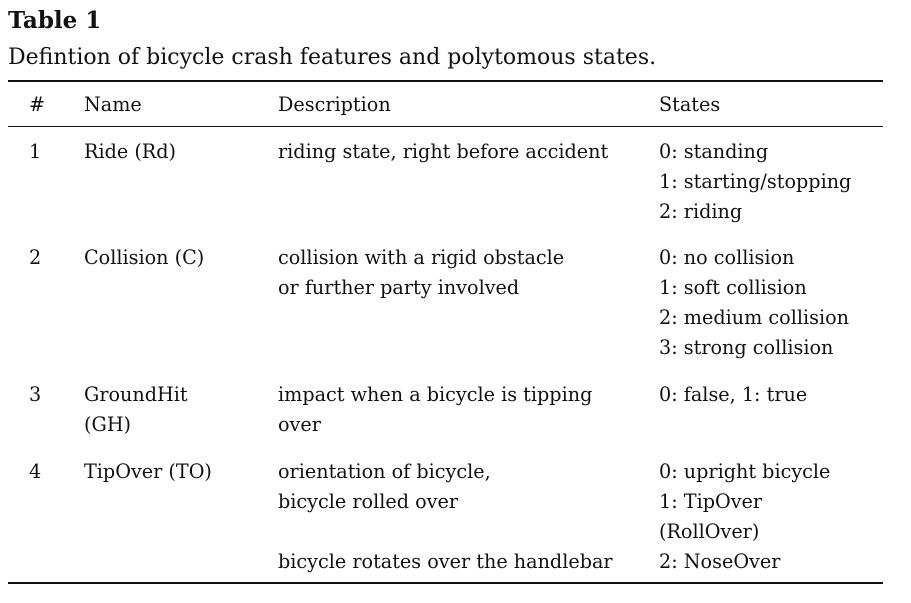  What do you see at coordinates (35, 394) in the screenshot?
I see `row-number: 3` at bounding box center [35, 394].